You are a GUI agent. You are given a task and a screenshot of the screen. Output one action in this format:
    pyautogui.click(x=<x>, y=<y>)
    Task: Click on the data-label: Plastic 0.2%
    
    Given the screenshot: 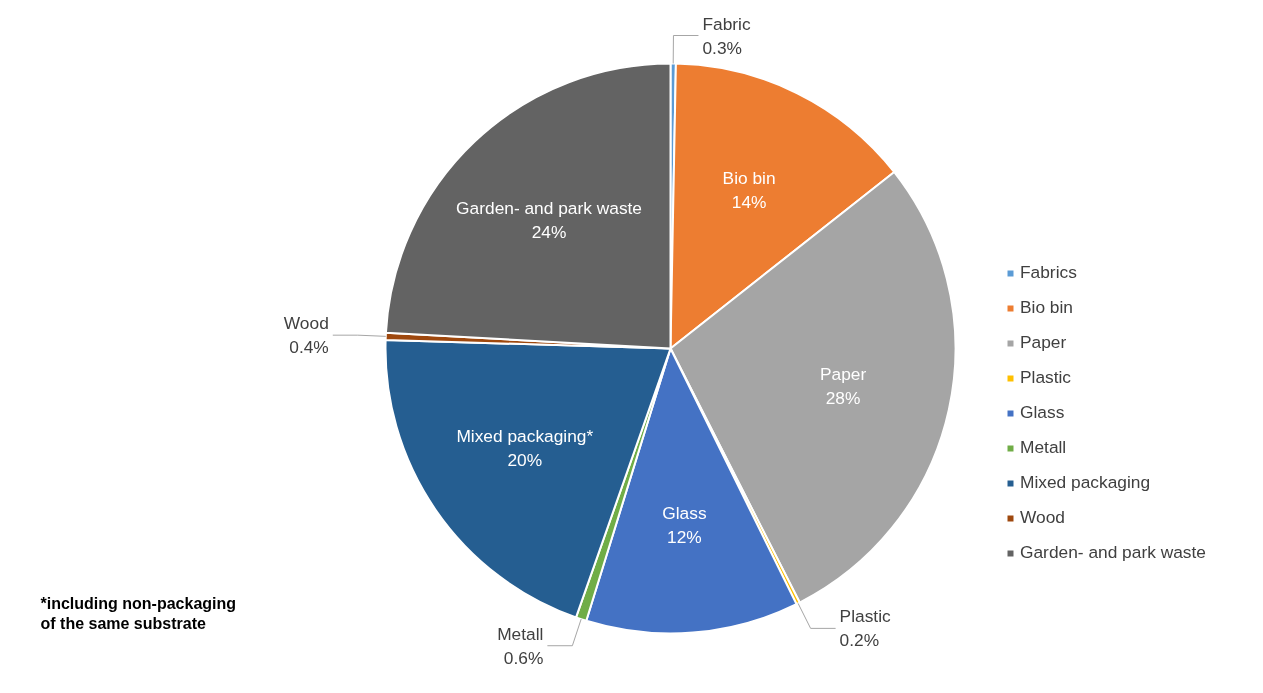 What is the action you would take?
    pyautogui.click(x=865, y=628)
    